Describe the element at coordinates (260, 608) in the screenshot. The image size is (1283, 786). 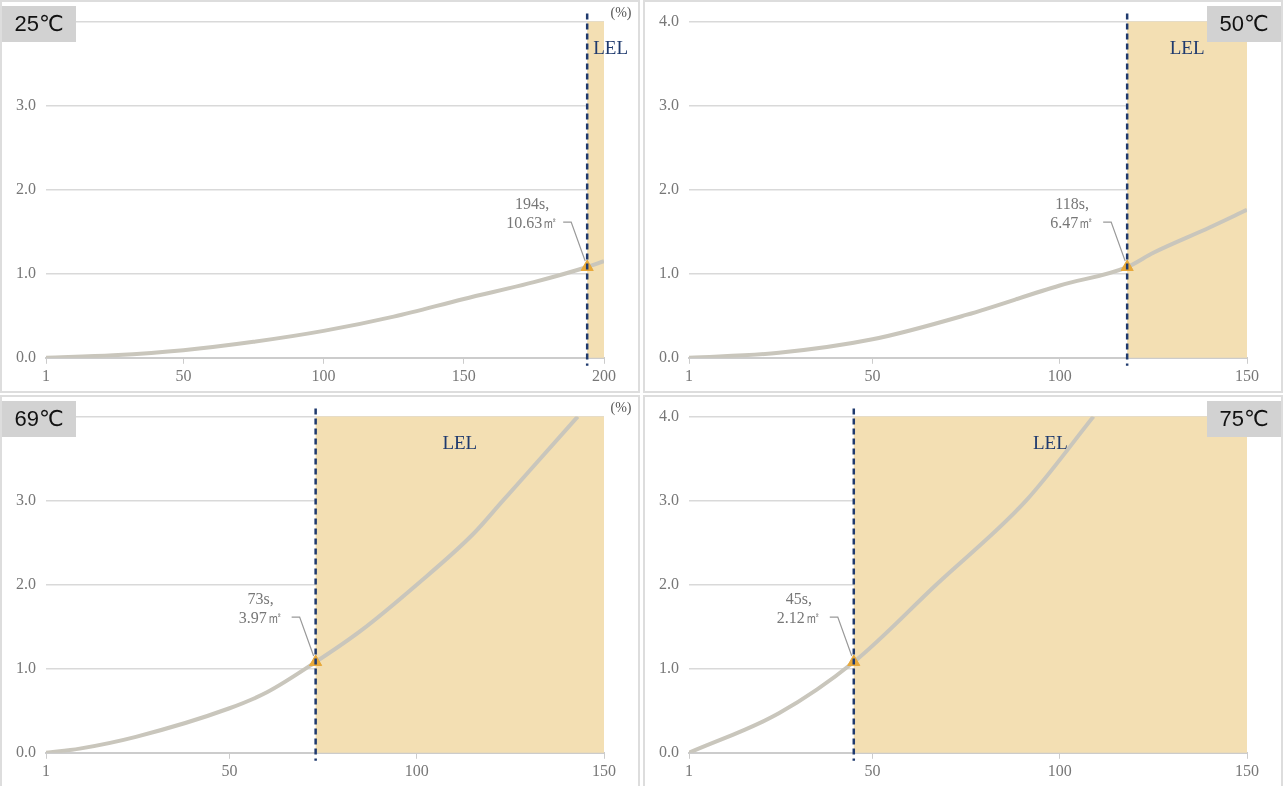
I see `annotation: 73s, 3.97㎡` at that location.